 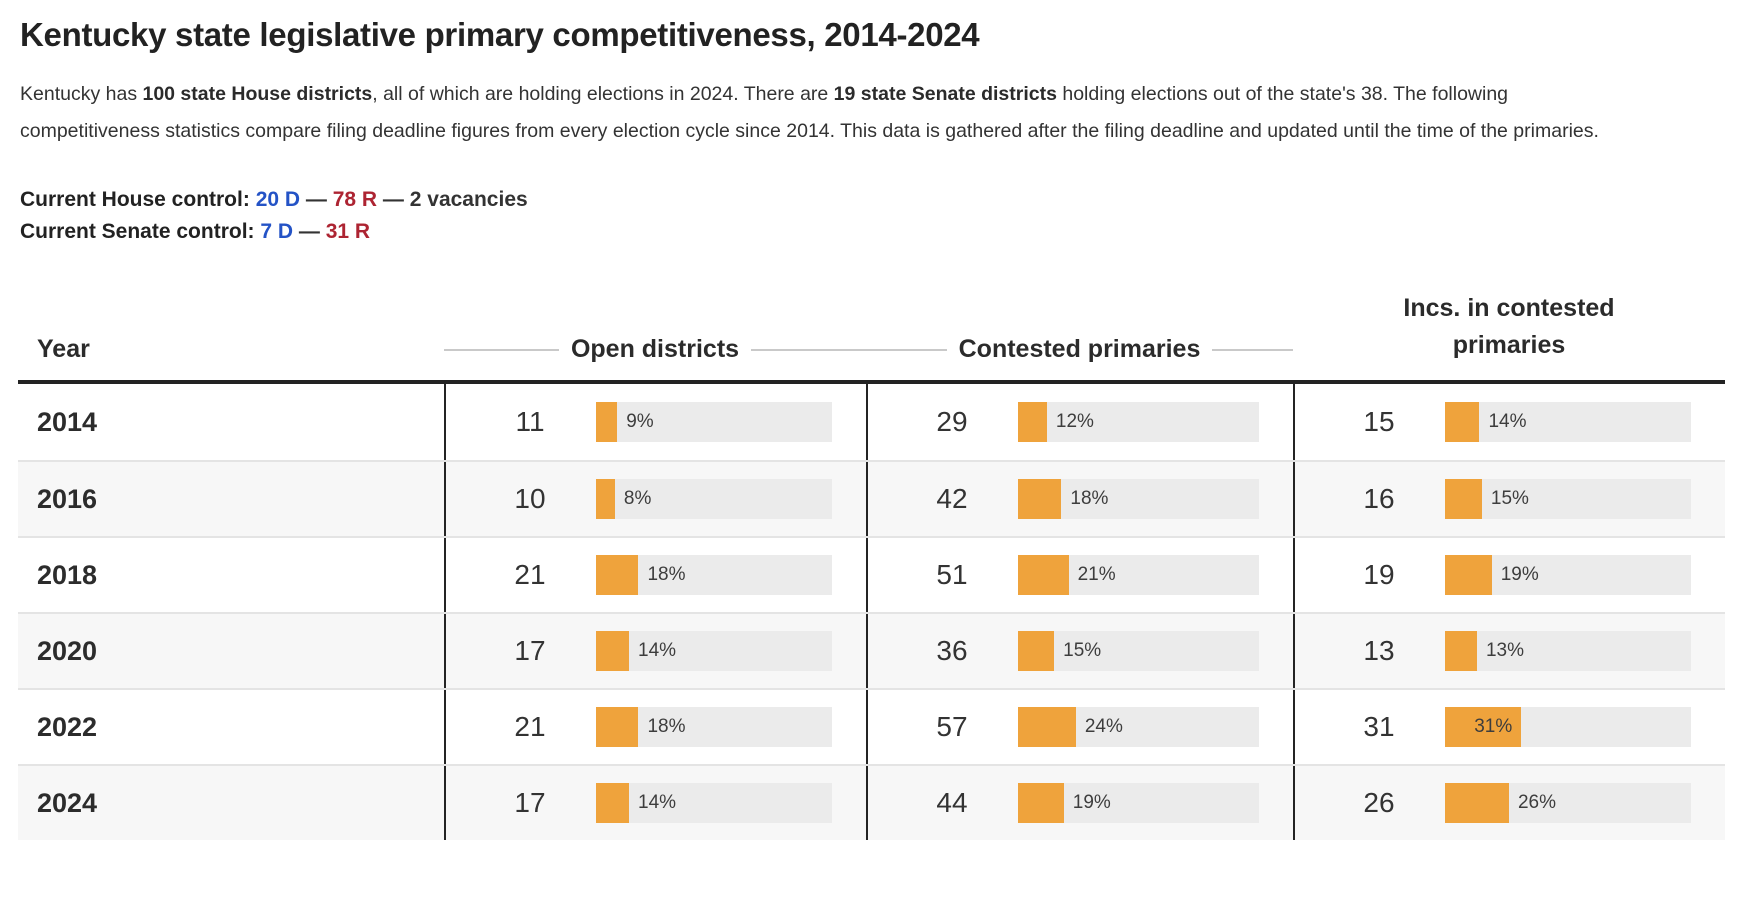 I want to click on incs-cell: 16 15%, so click(x=1509, y=499).